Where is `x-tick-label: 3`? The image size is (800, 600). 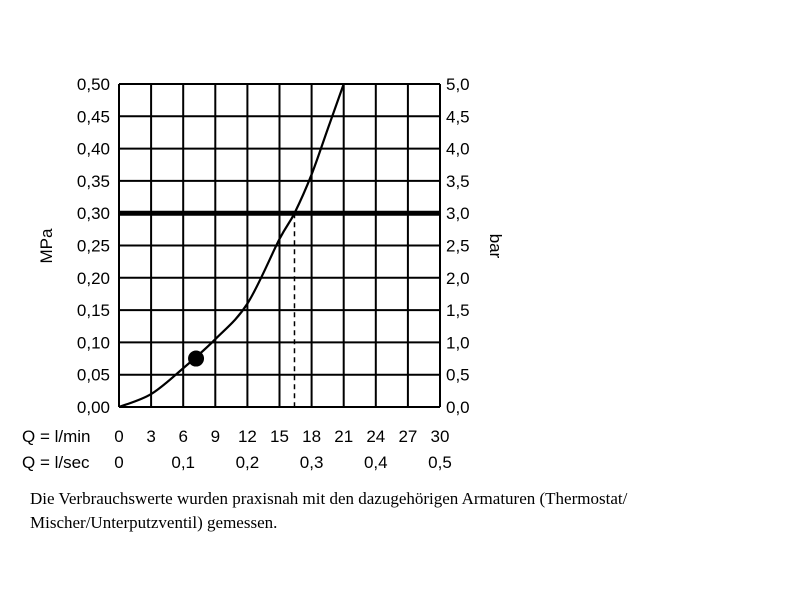
x-tick-label: 3 is located at coordinates (150, 436).